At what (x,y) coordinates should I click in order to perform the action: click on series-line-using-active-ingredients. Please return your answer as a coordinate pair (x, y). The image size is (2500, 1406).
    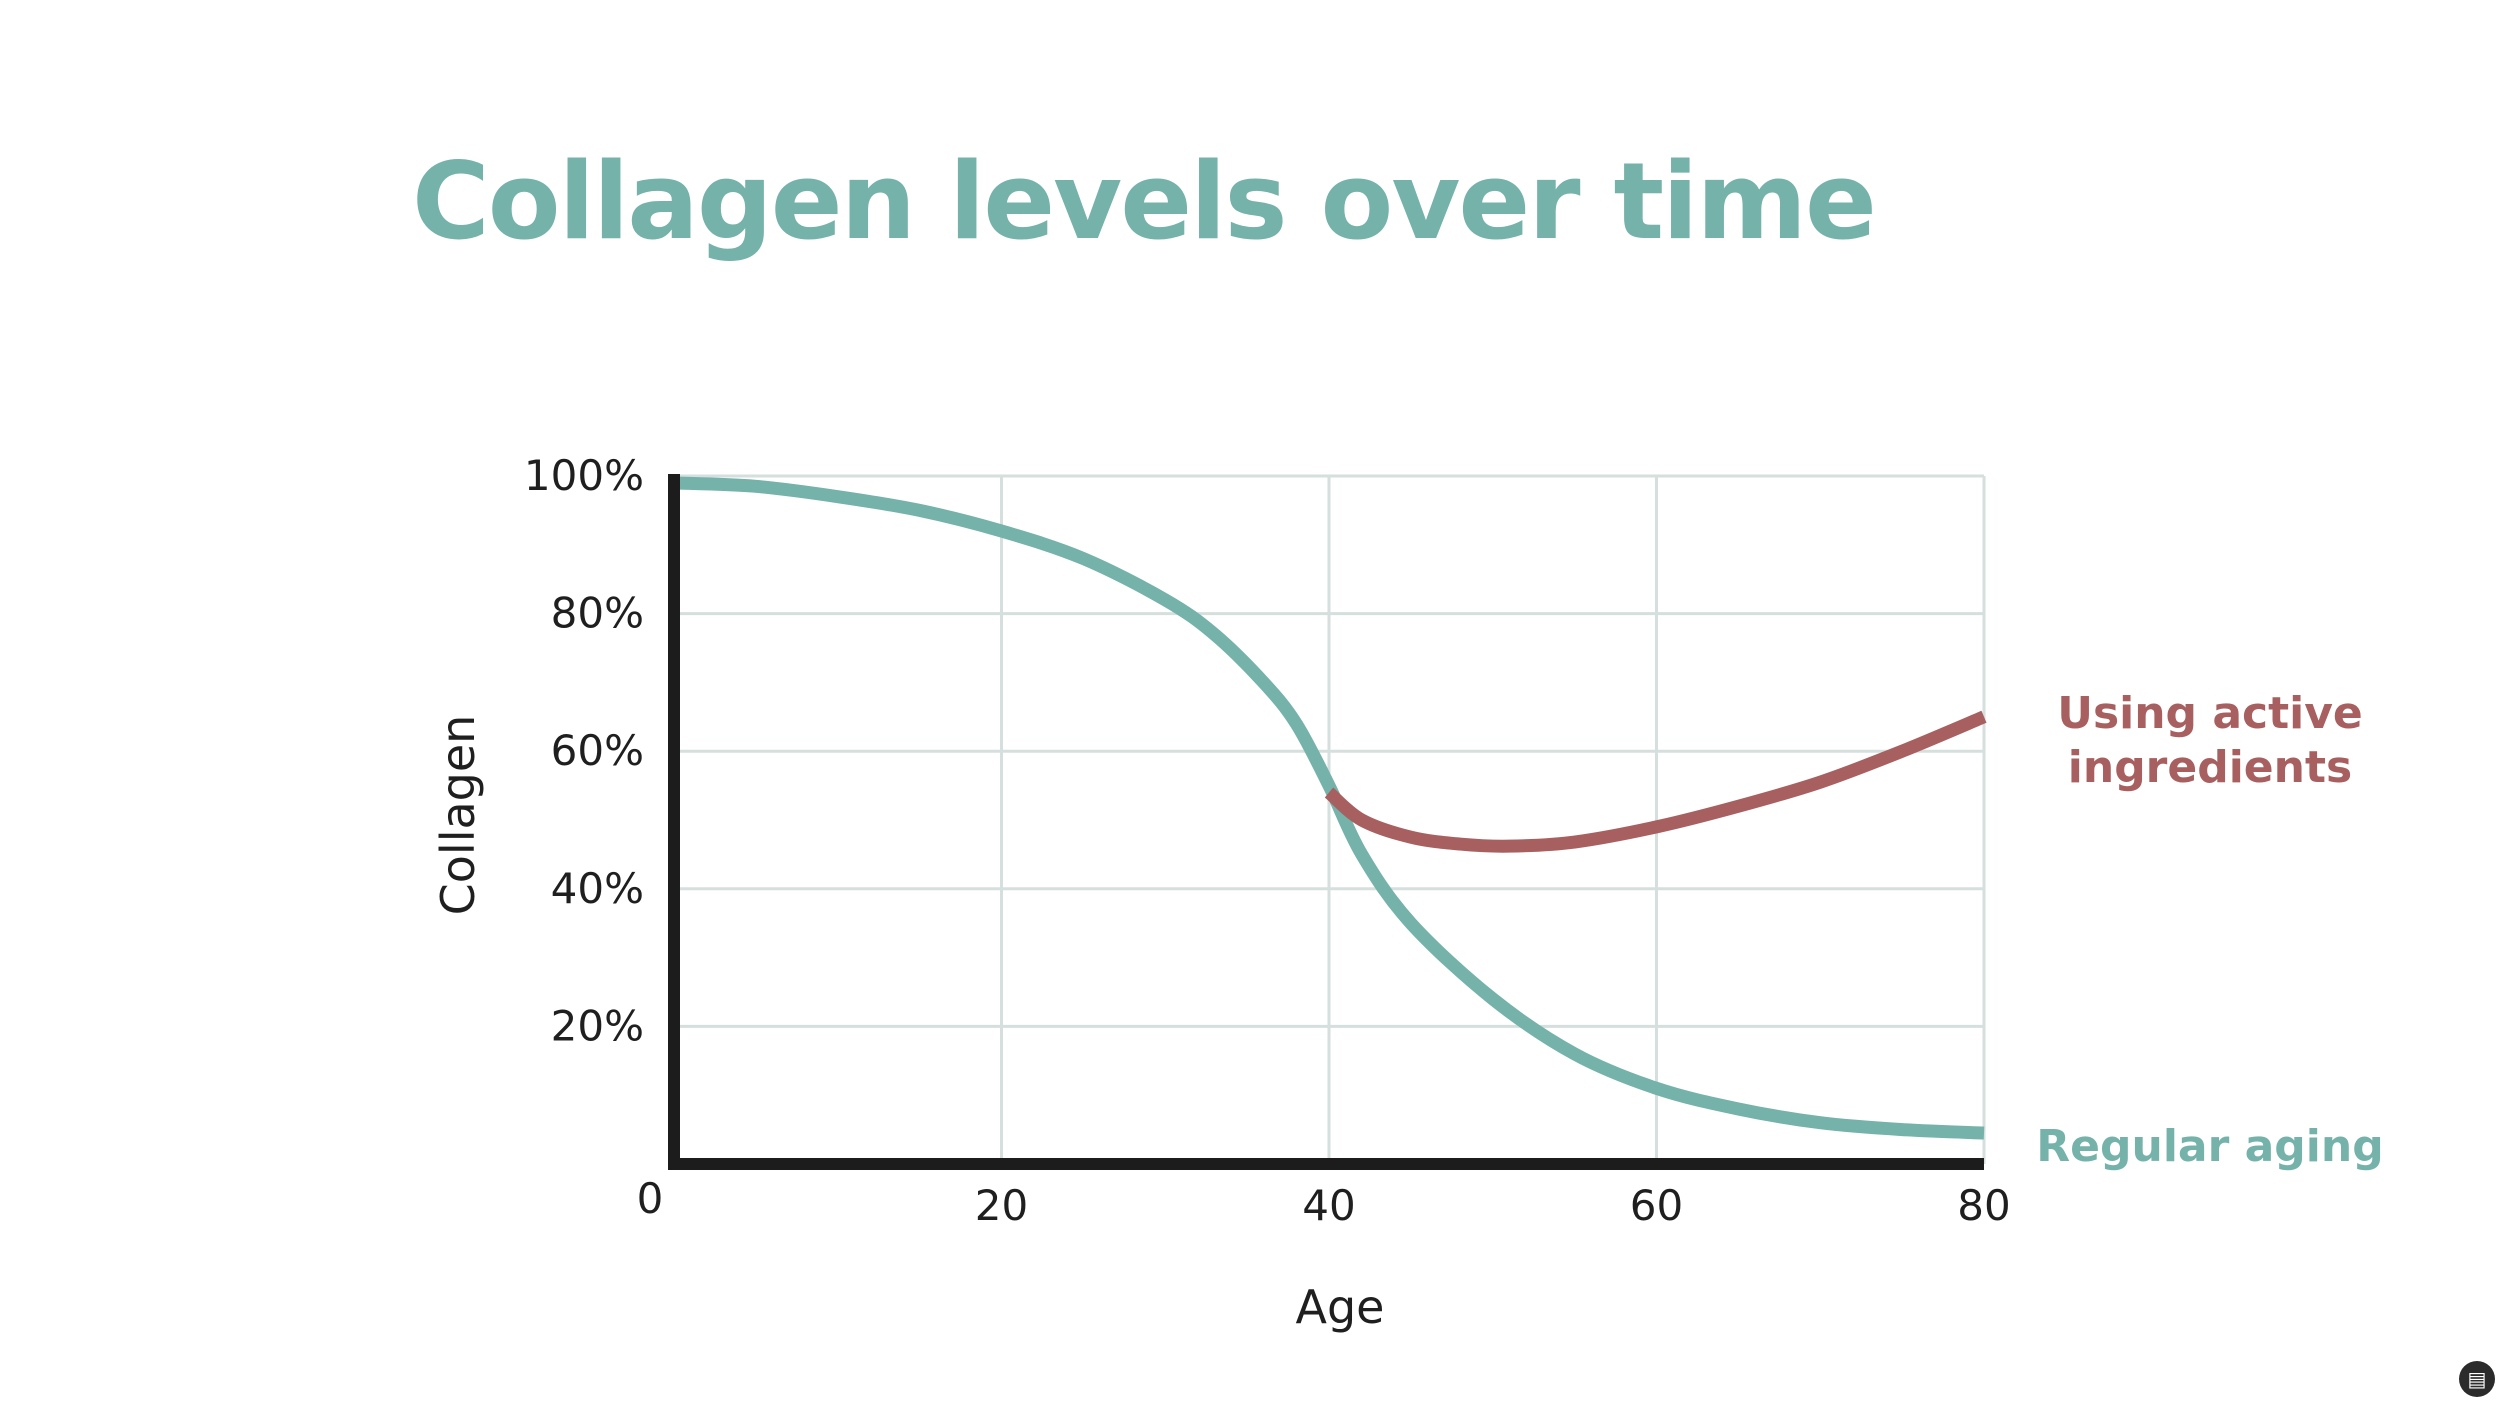
    Looking at the image, I should click on (1655, 781).